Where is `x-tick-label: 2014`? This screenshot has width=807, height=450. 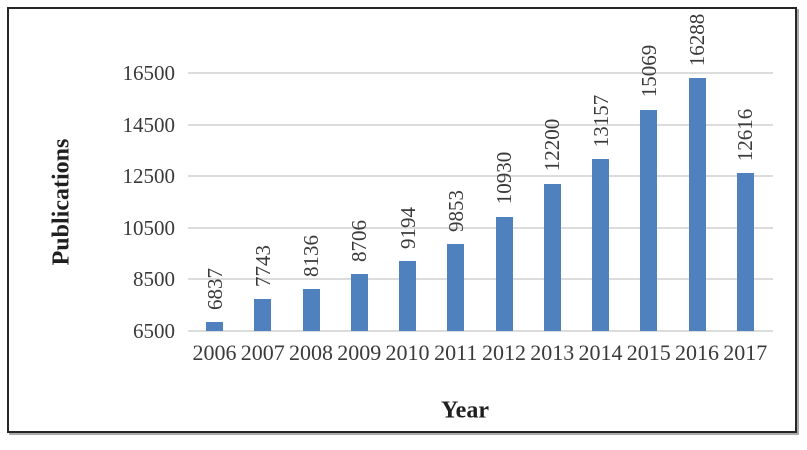 x-tick-label: 2014 is located at coordinates (600, 352).